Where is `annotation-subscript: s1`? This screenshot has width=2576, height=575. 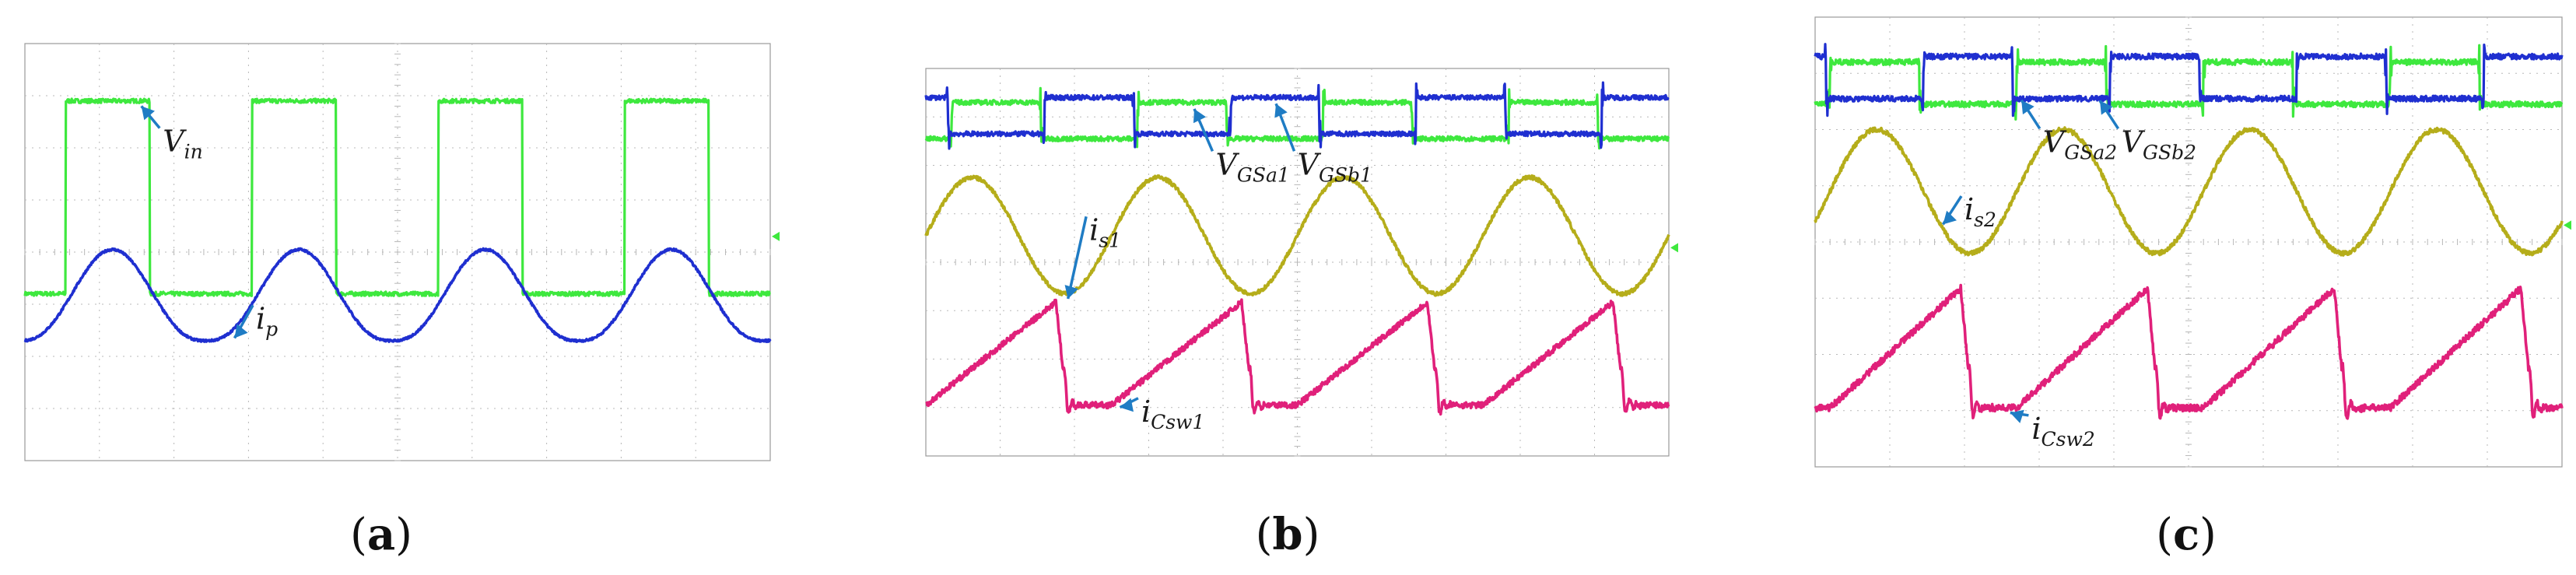
annotation-subscript: s1 is located at coordinates (1110, 240).